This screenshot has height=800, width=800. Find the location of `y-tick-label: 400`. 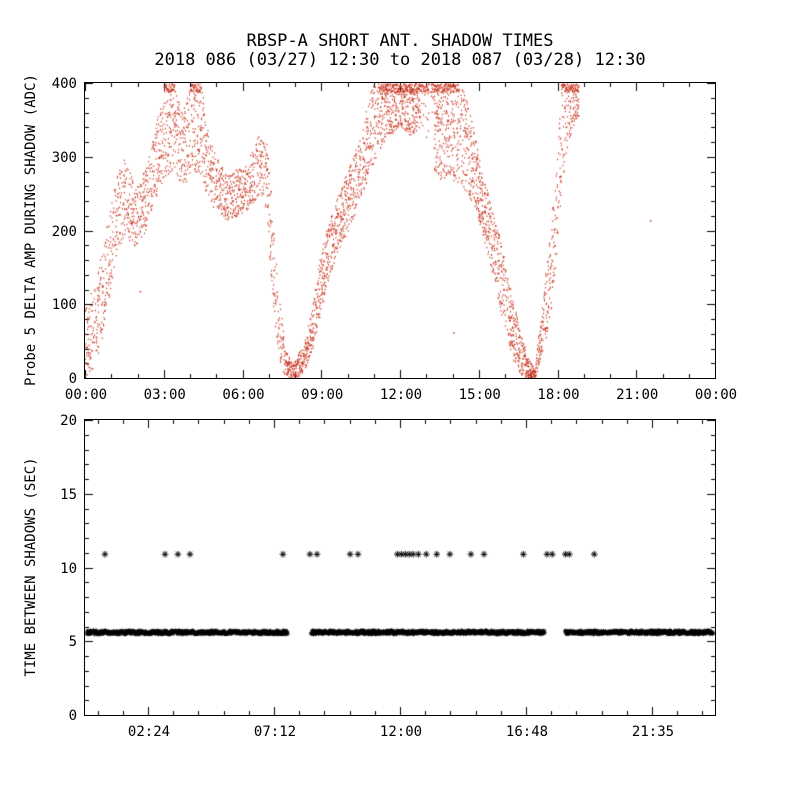

y-tick-label: 400 is located at coordinates (64, 84).